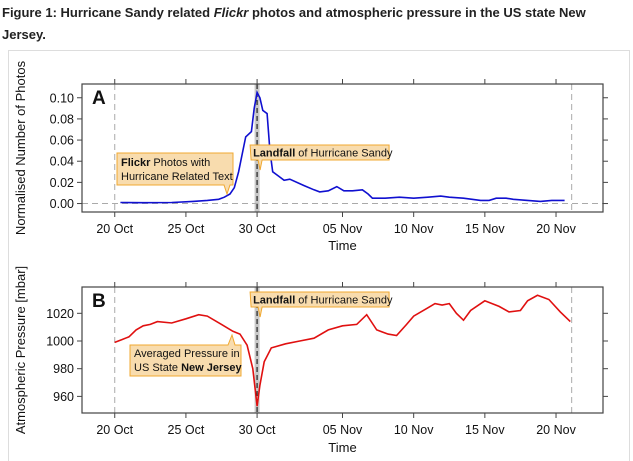 This screenshot has width=633, height=461. I want to click on svg-text: Averaged Pressure in, so click(187, 354).